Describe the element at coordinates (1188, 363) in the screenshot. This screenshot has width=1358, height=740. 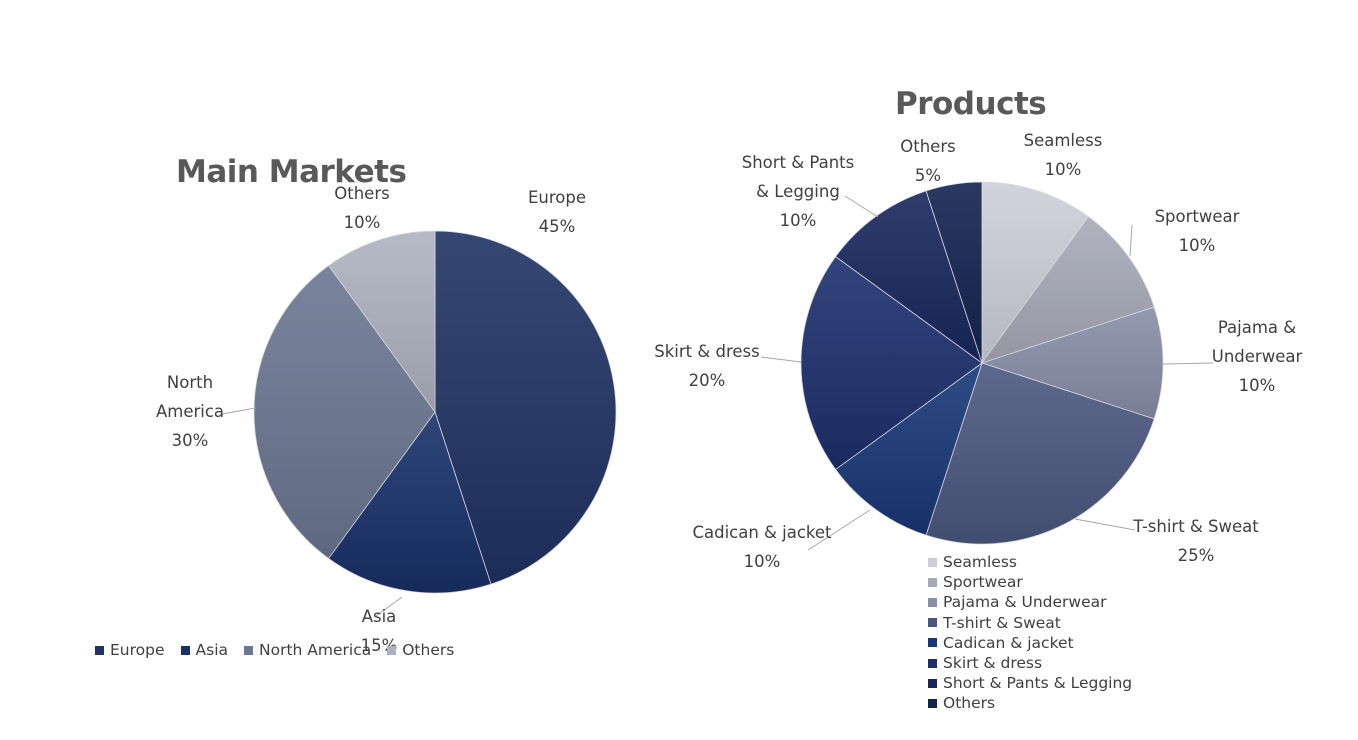
I see `leader-line-pajama-and-underwear` at that location.